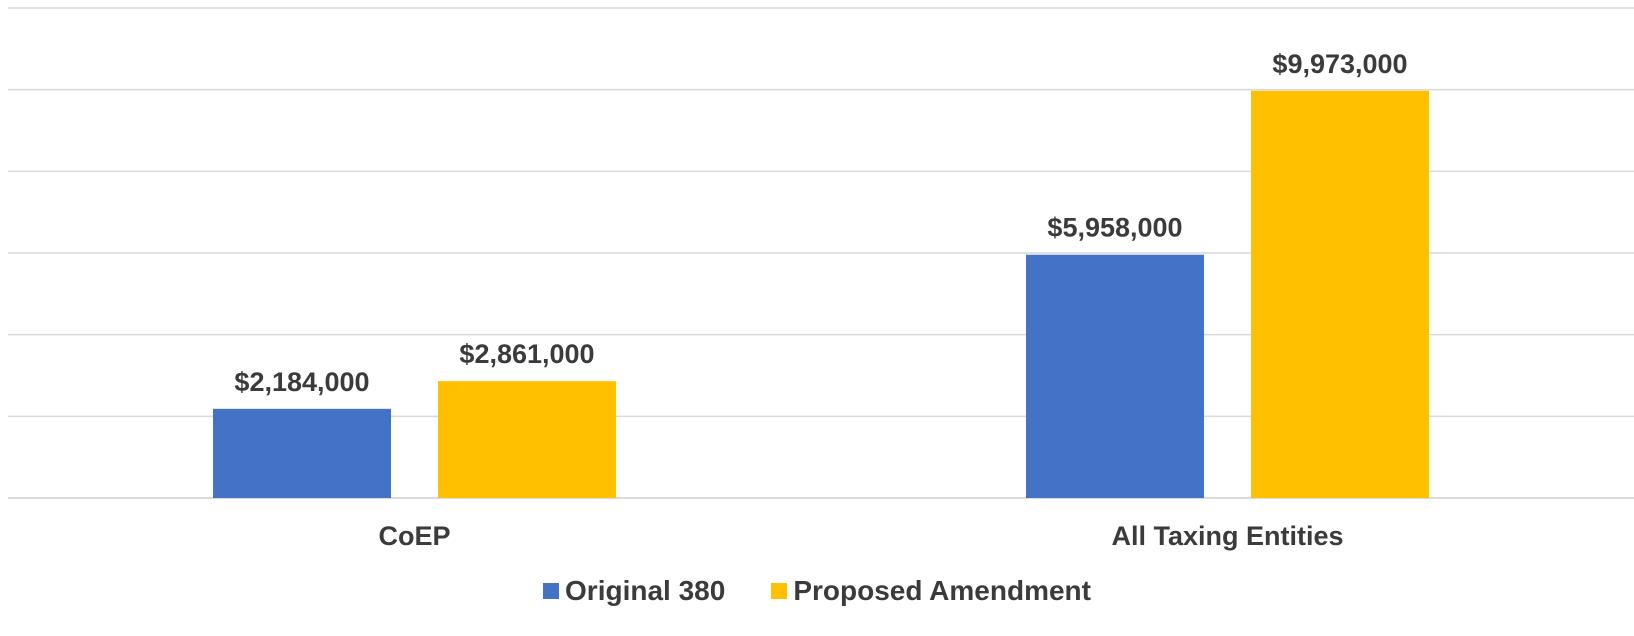  What do you see at coordinates (1227, 536) in the screenshot?
I see `x-tick-label: All Taxing Entities` at bounding box center [1227, 536].